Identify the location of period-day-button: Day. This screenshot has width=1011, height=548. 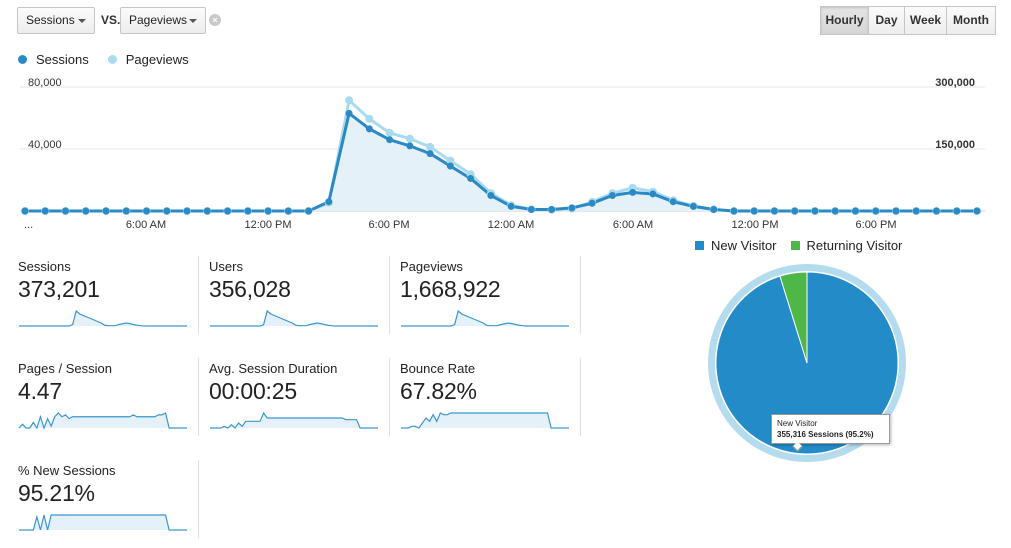
(886, 20).